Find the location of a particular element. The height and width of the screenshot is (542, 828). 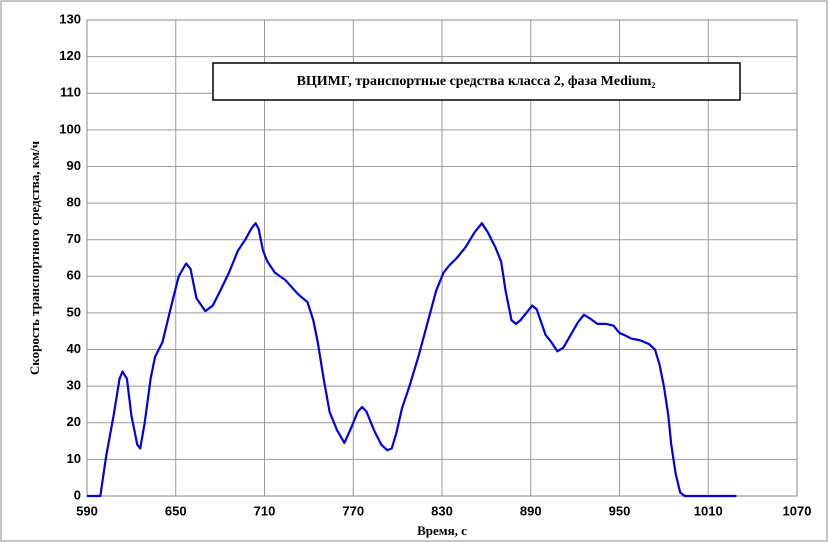

y-tick-label: 130 is located at coordinates (70, 18).